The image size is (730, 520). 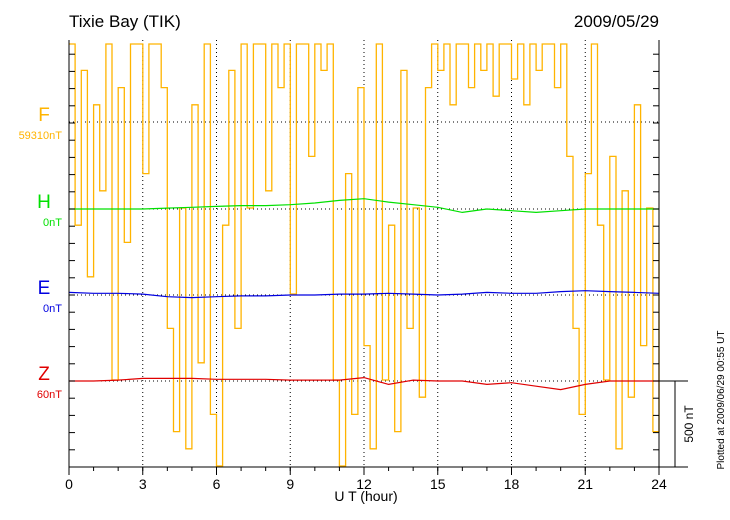 What do you see at coordinates (143, 484) in the screenshot?
I see `x-tick-label: 3` at bounding box center [143, 484].